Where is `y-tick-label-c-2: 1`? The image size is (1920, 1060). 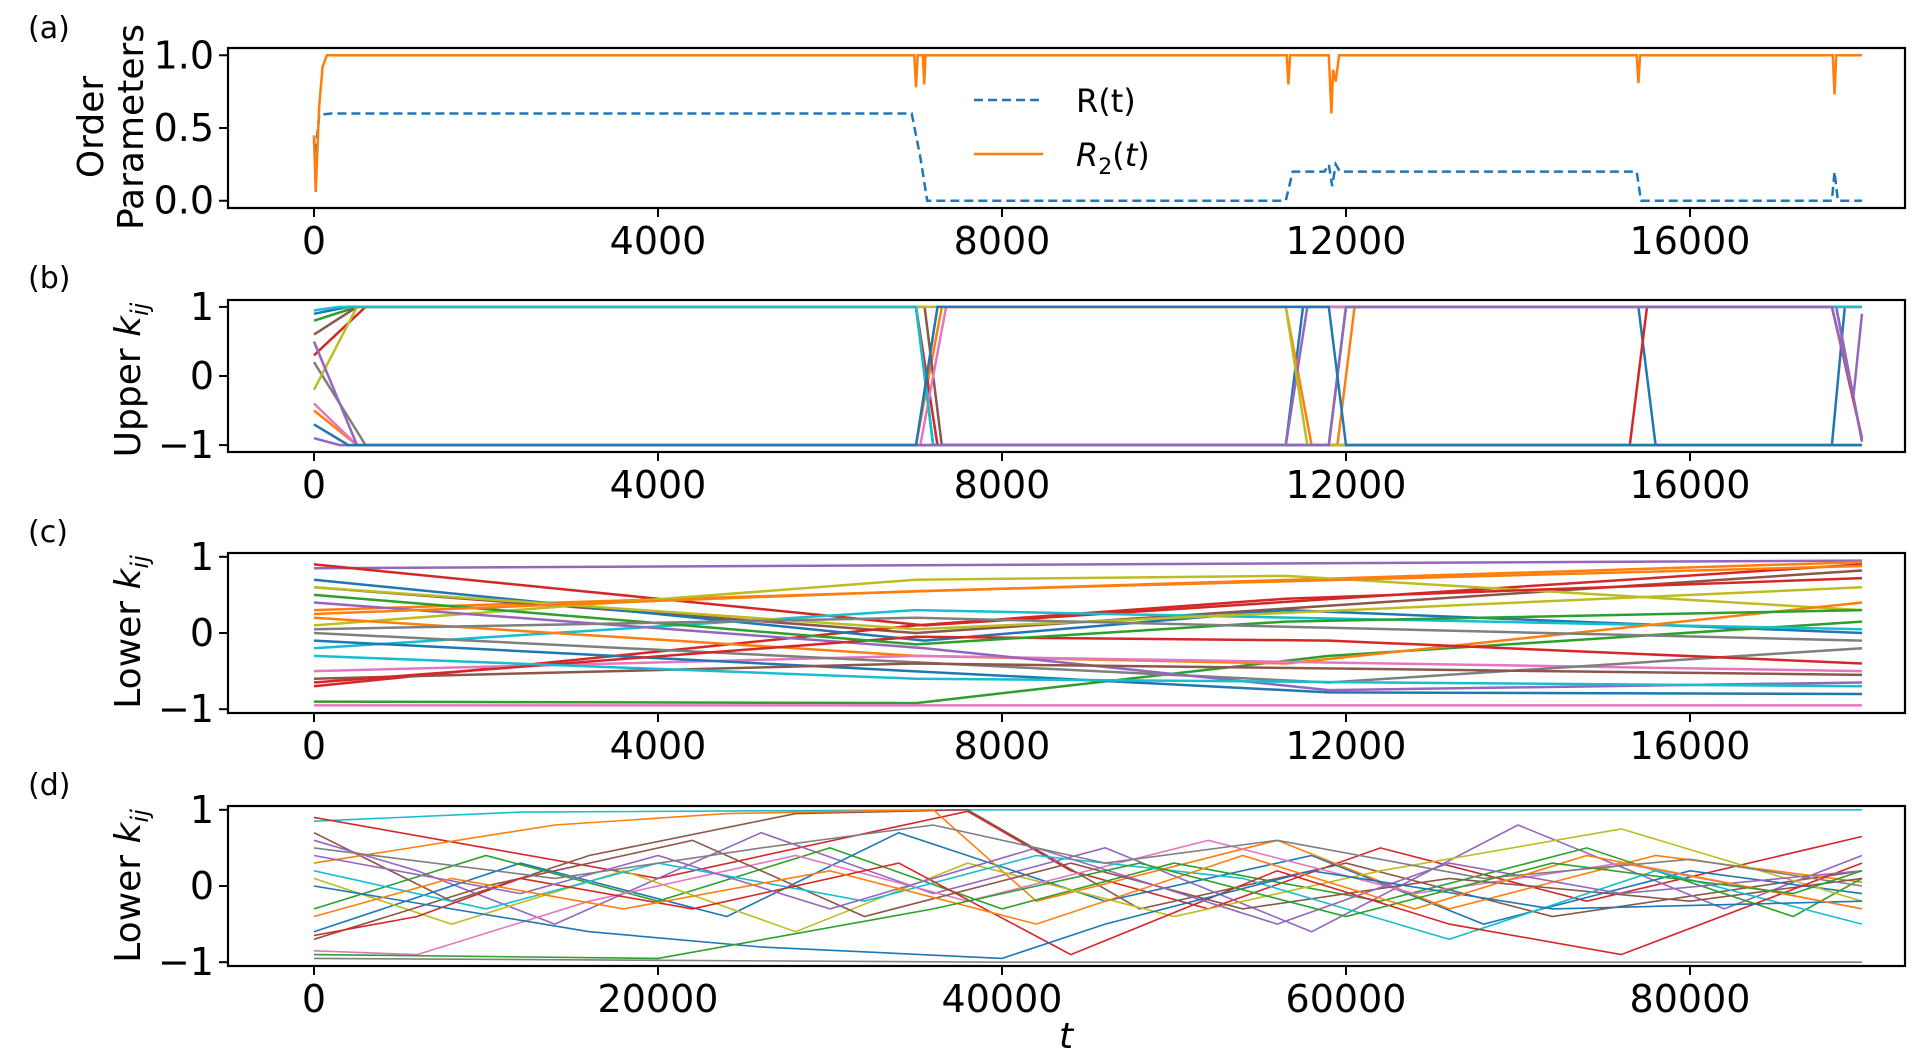
y-tick-label-c-2: 1 is located at coordinates (202, 557).